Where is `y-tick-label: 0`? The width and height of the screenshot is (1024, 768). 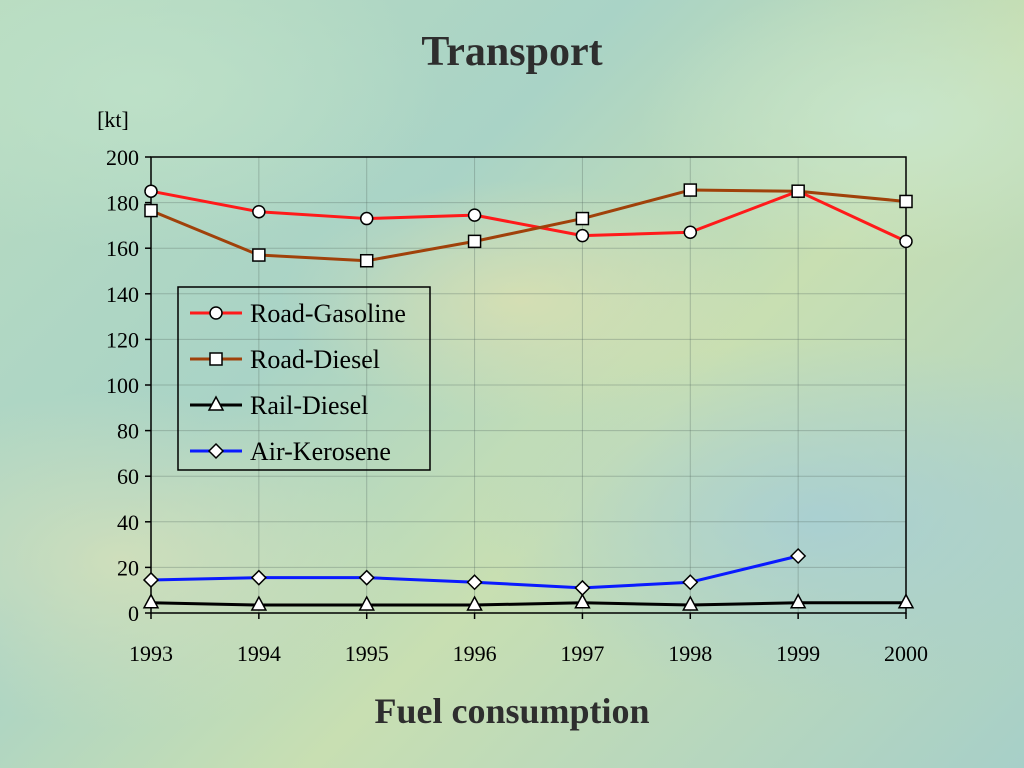 y-tick-label: 0 is located at coordinates (133, 613).